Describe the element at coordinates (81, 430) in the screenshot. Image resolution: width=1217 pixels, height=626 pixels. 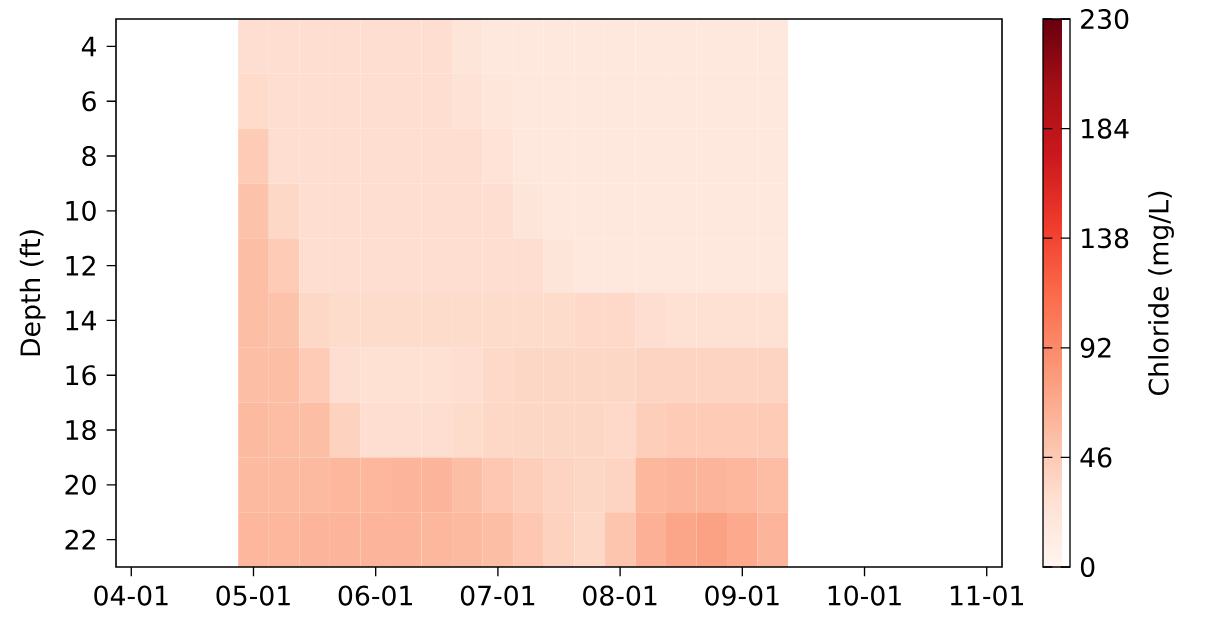
I see `y-tick-label: 18` at that location.